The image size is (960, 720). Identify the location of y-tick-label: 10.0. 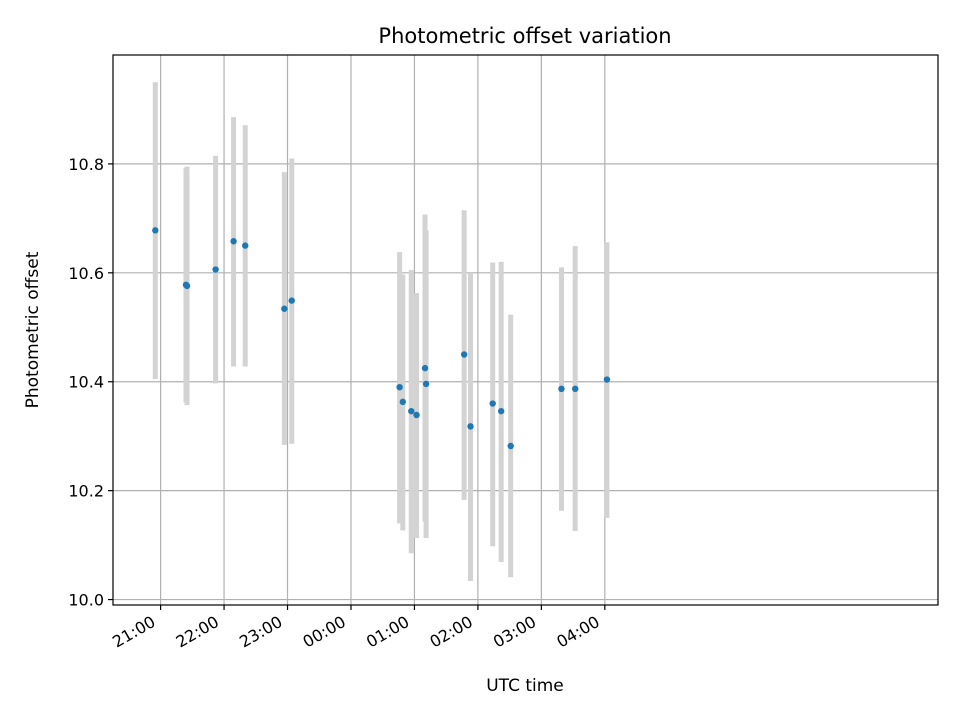
(86, 600).